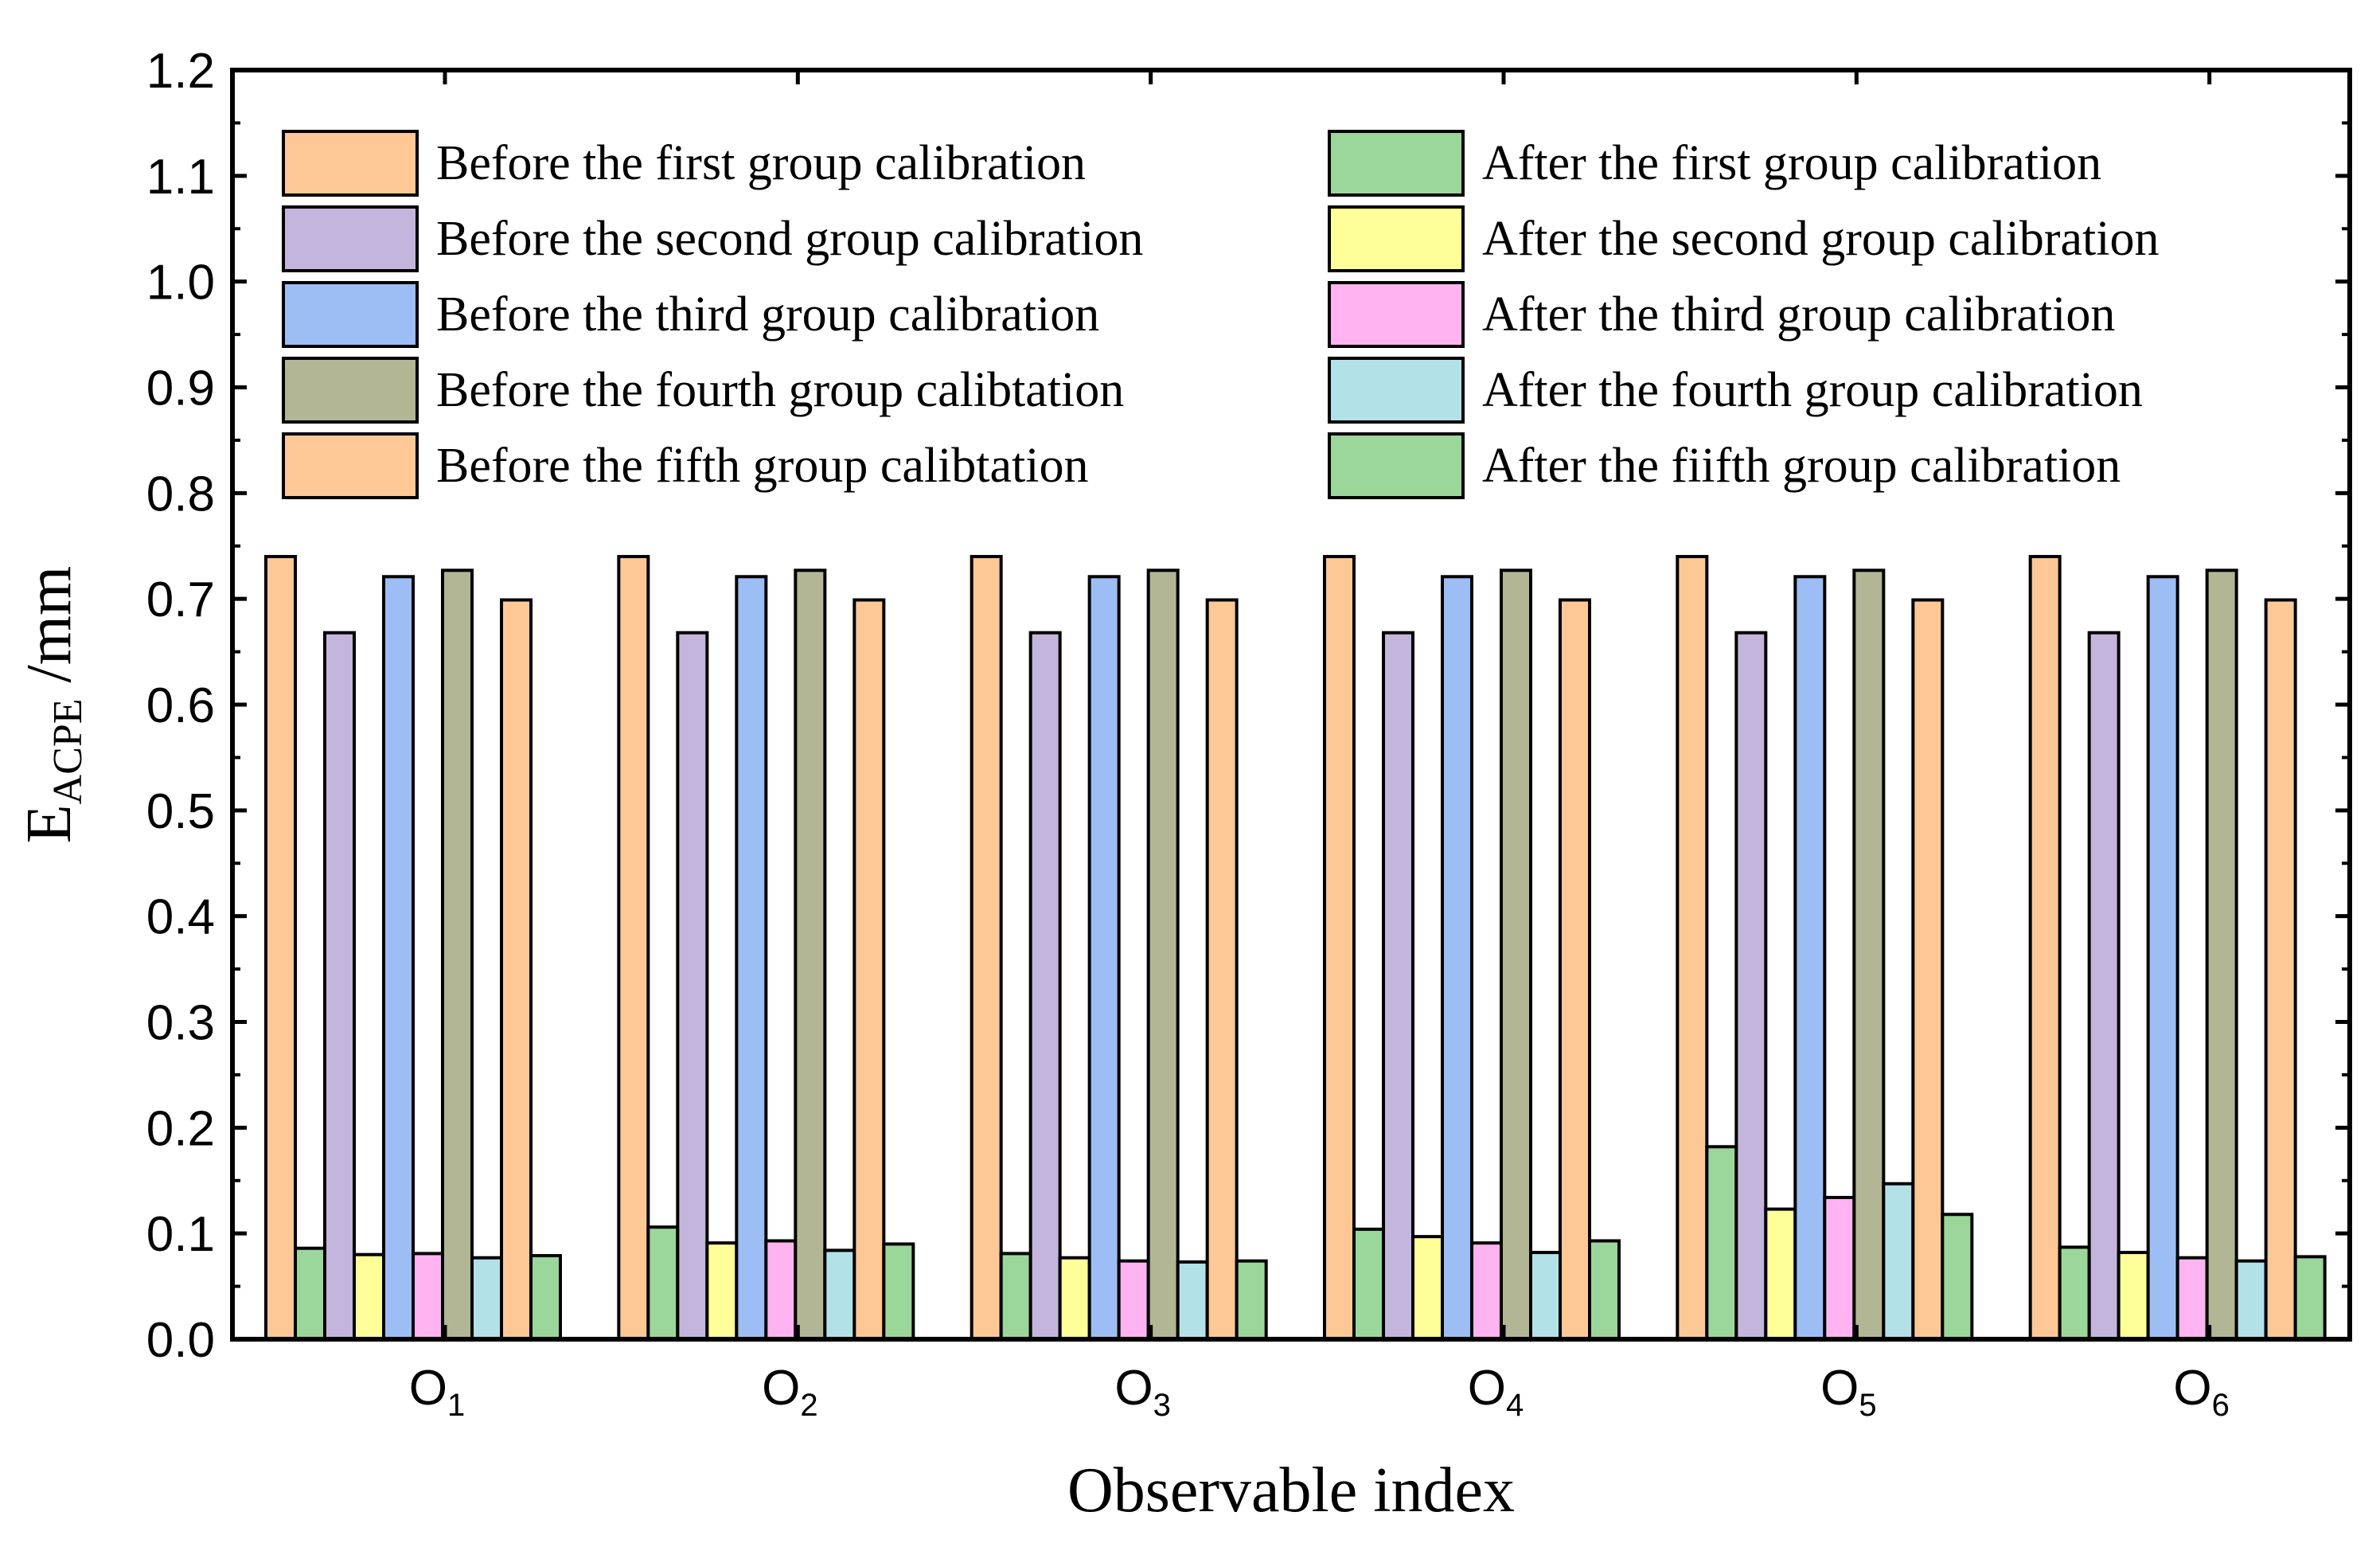 This screenshot has height=1551, width=2380. I want to click on x-tick-label: O3, so click(1142, 1392).